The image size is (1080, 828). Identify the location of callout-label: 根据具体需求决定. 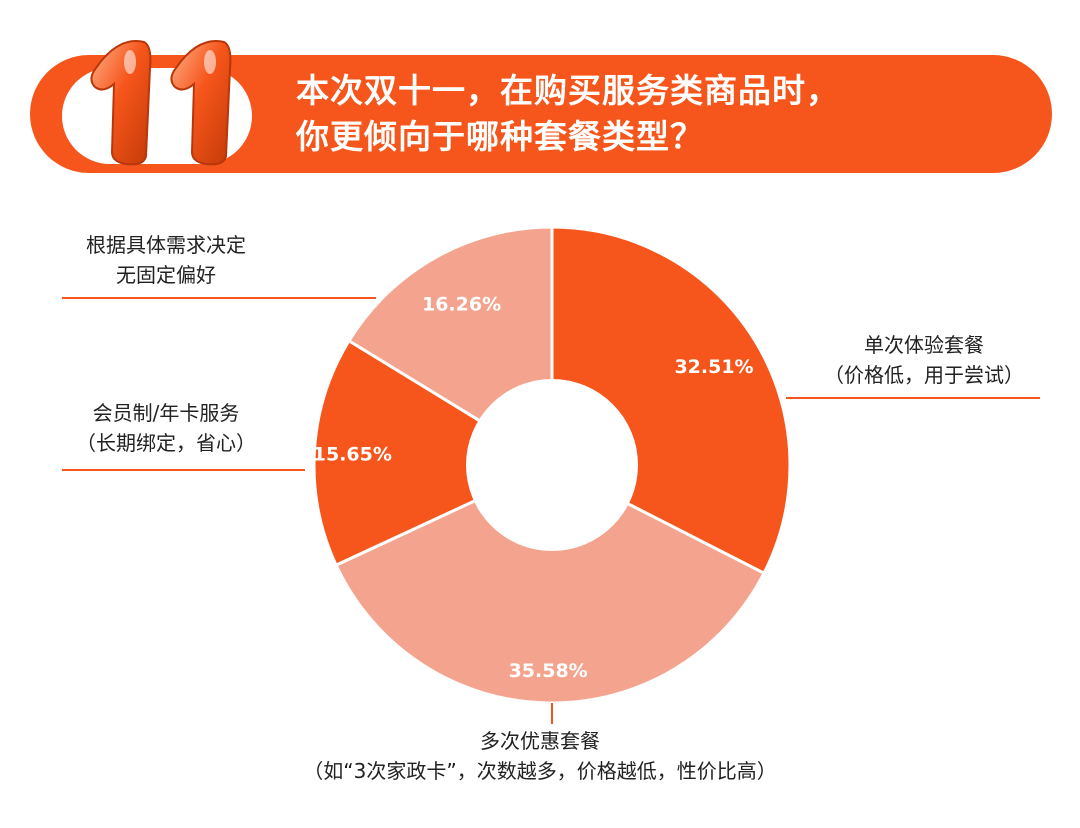
(166, 245).